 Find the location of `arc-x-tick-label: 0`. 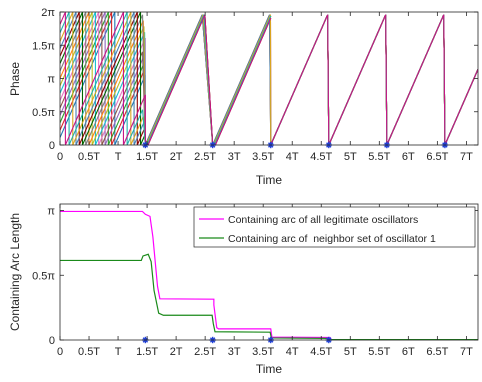

arc-x-tick-label: 0 is located at coordinates (60, 352).